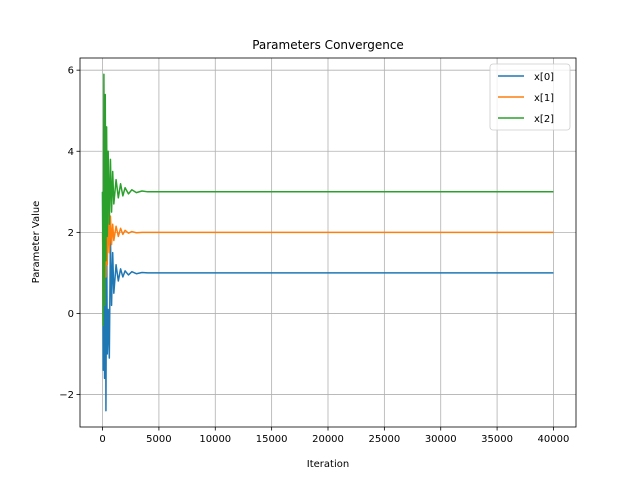 This screenshot has width=640, height=480. I want to click on x-axis: 0 5000 10000 15000 20000 25000 30000 35000 40000, so click(334, 436).